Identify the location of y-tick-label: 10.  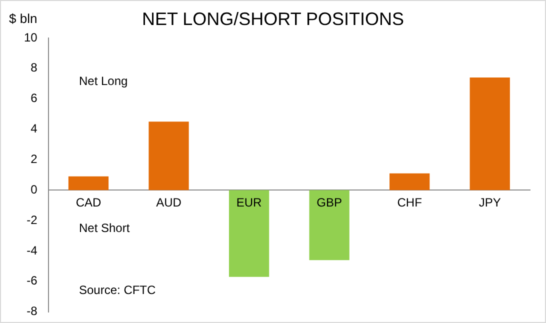
(31, 37).